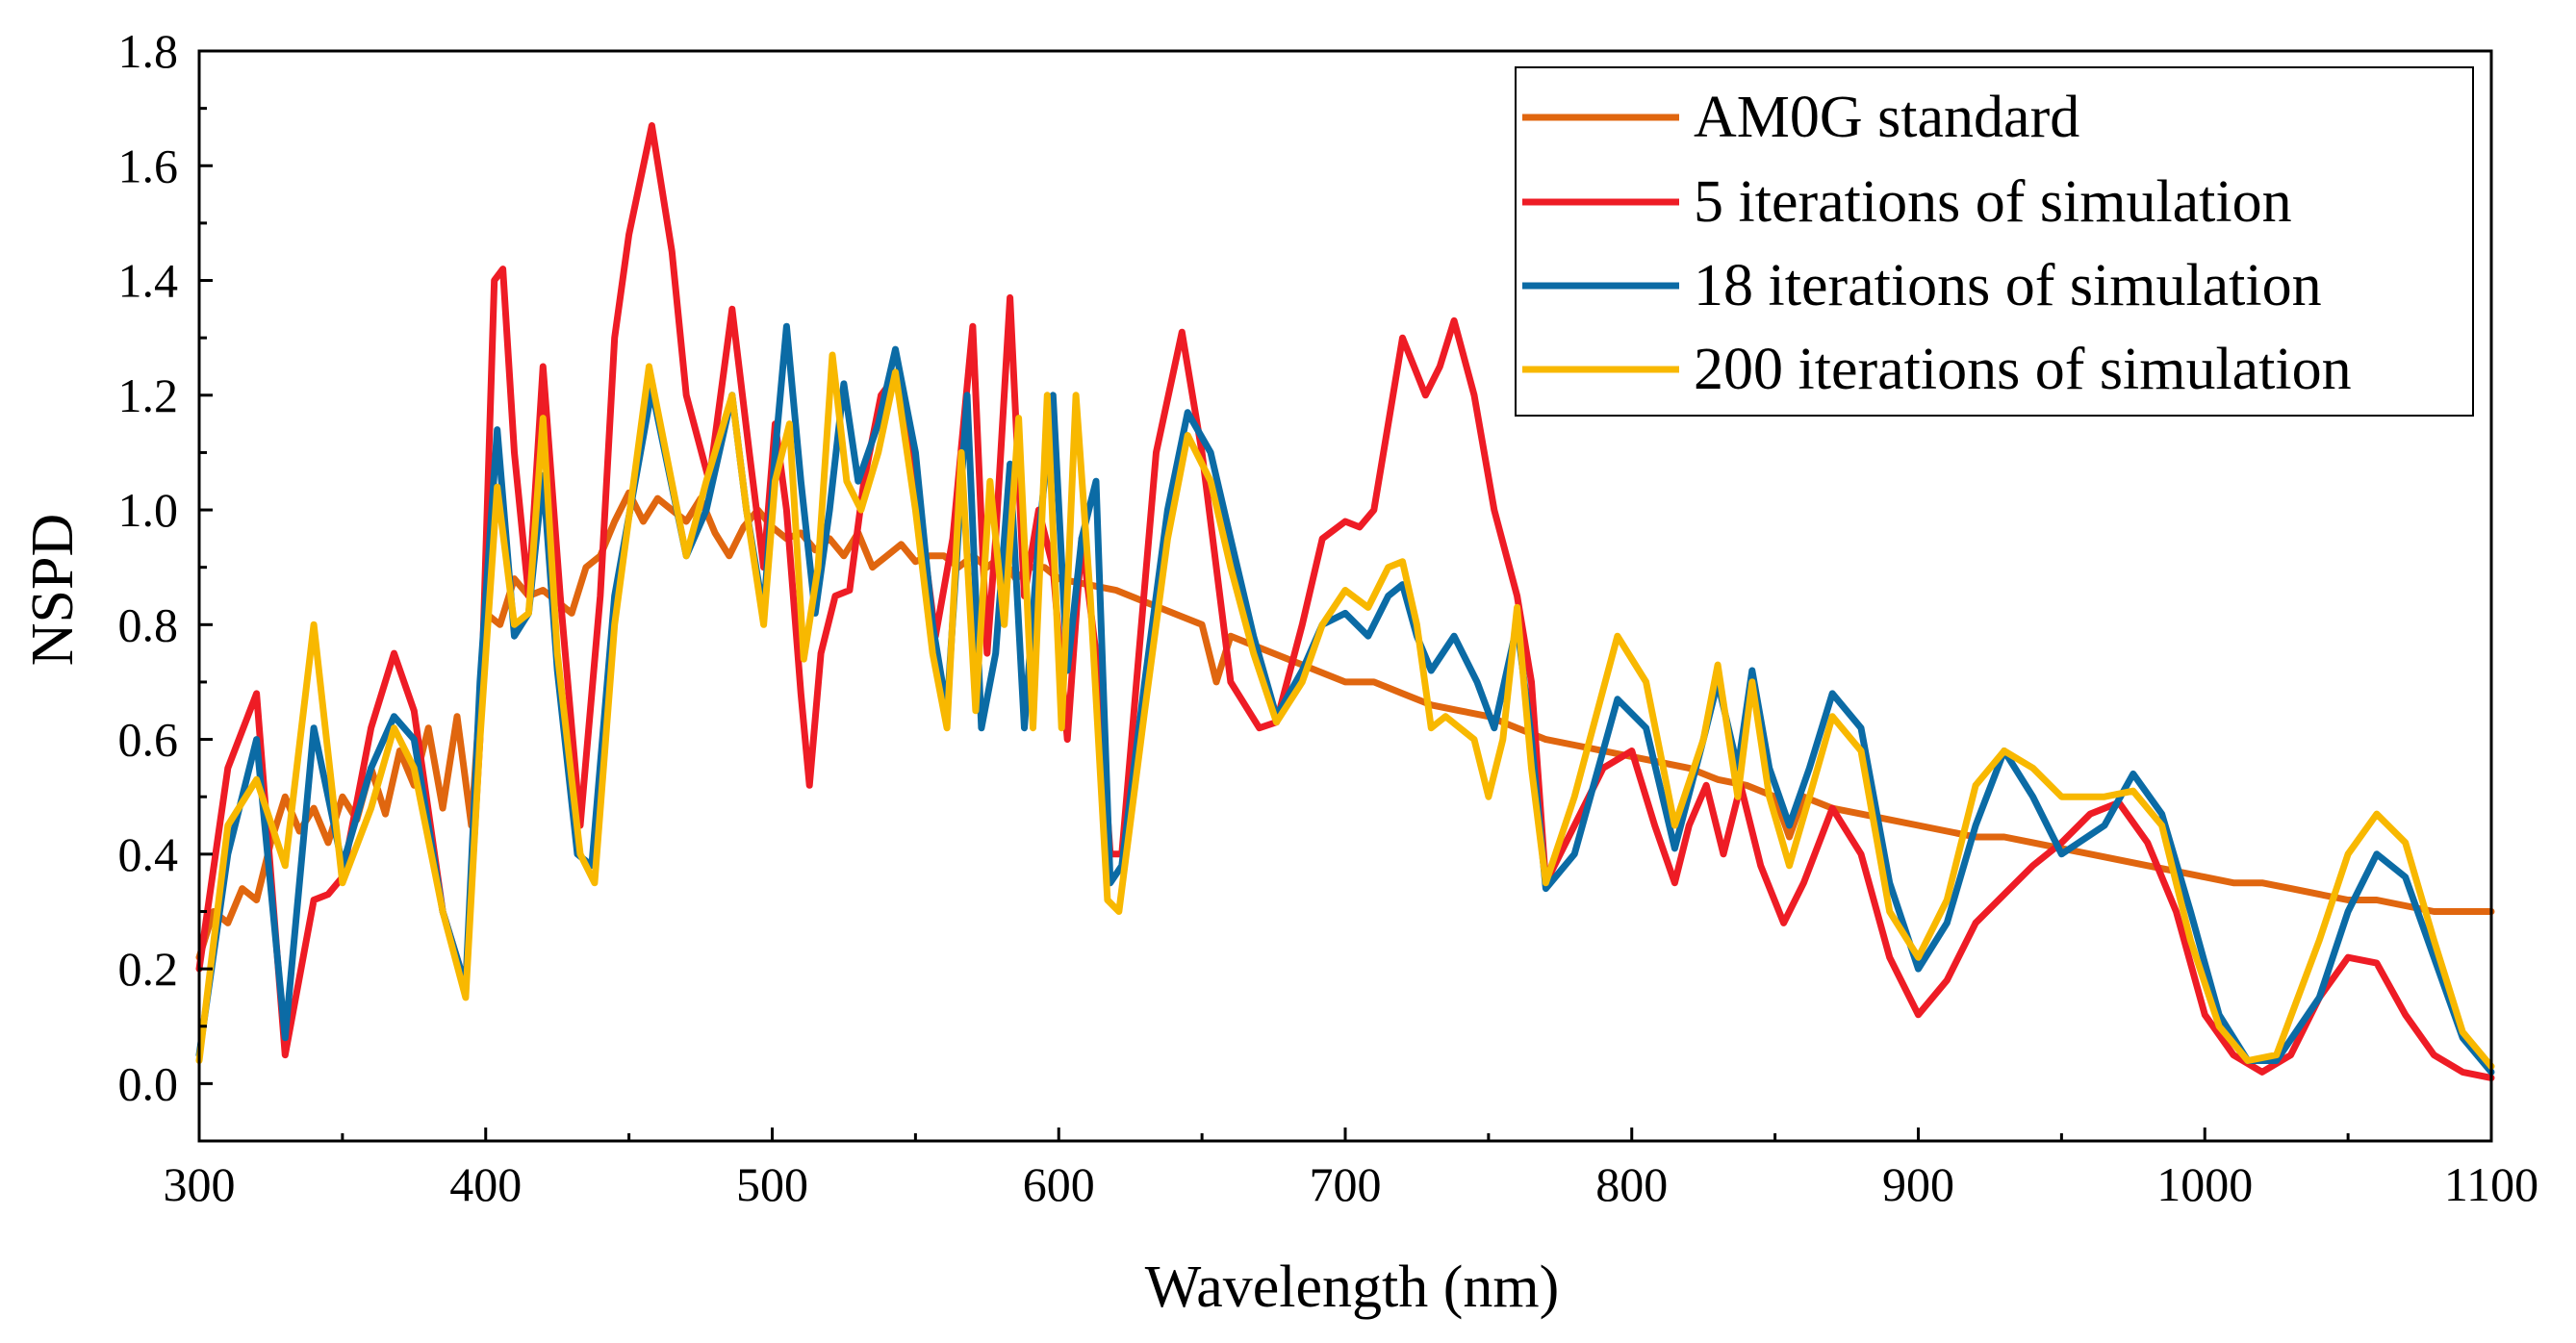 The height and width of the screenshot is (1343, 2576). I want to click on legend-label: 200 iterations of simulation, so click(2023, 369).